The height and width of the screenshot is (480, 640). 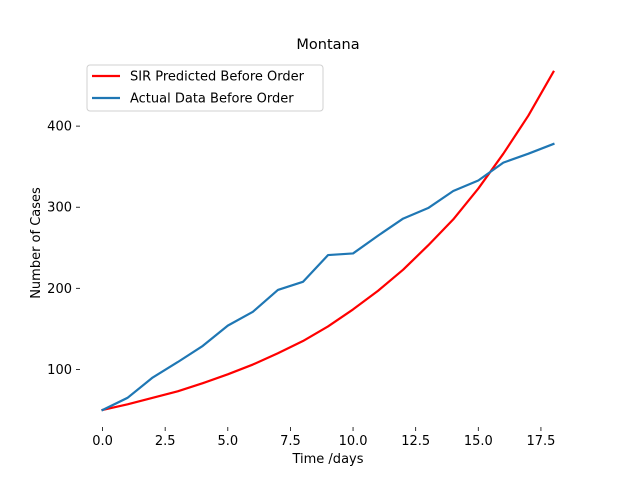 I want to click on legend-frame, so click(x=205, y=88).